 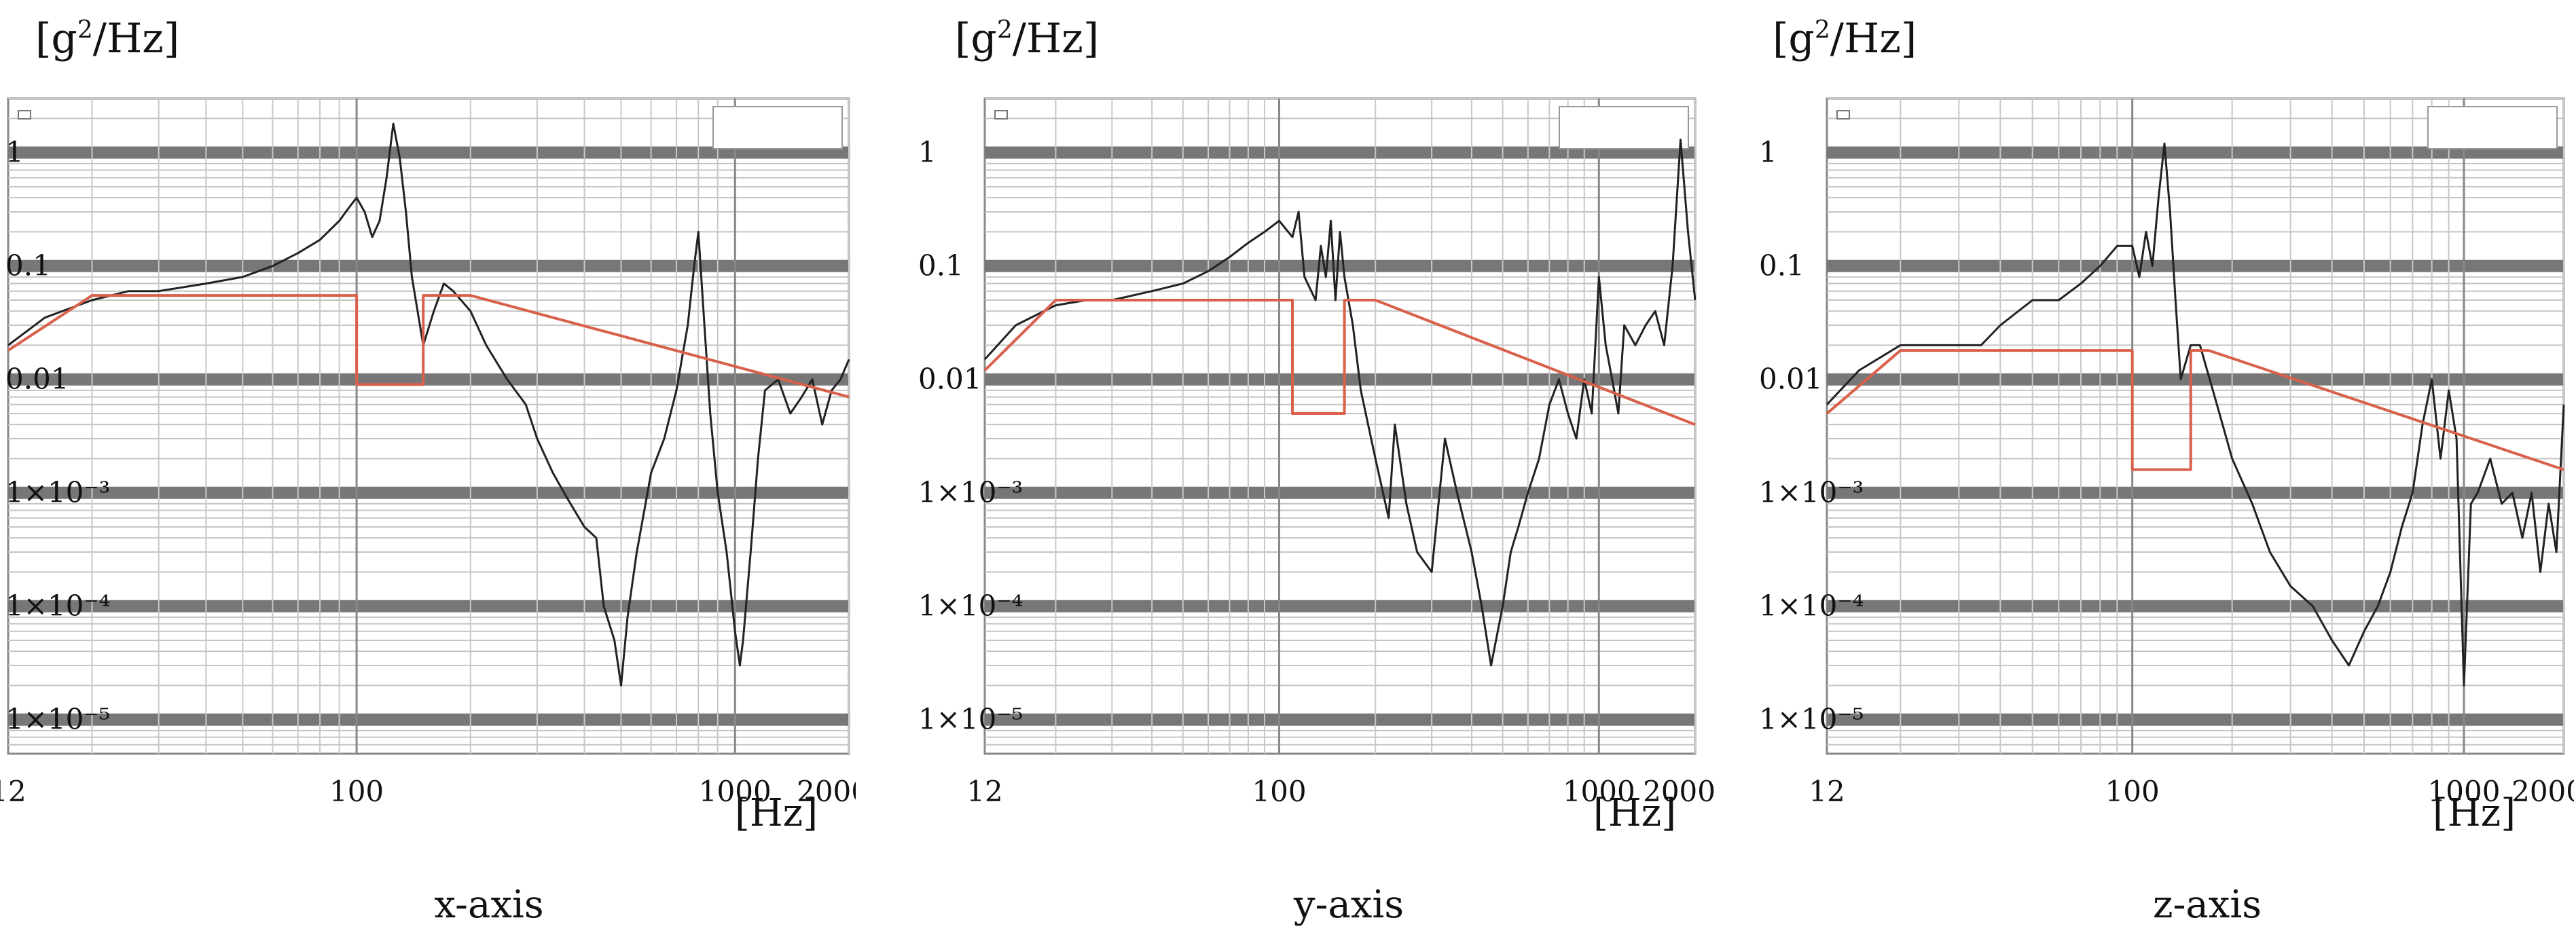 I want to click on chart-caption: z-axis, so click(x=2207, y=905).